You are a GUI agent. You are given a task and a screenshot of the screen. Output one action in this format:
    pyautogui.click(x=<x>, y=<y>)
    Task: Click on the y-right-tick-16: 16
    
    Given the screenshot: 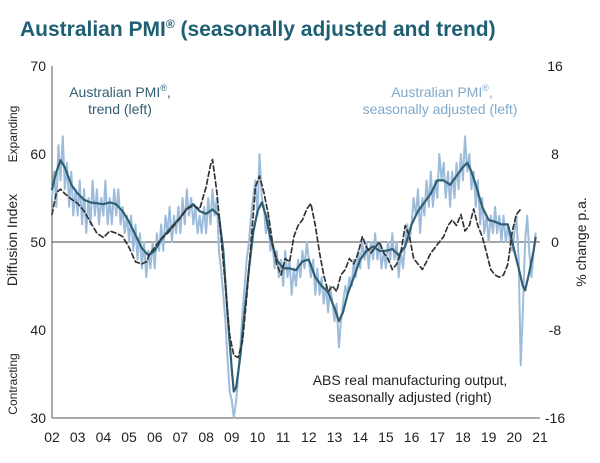 What is the action you would take?
    pyautogui.click(x=555, y=66)
    